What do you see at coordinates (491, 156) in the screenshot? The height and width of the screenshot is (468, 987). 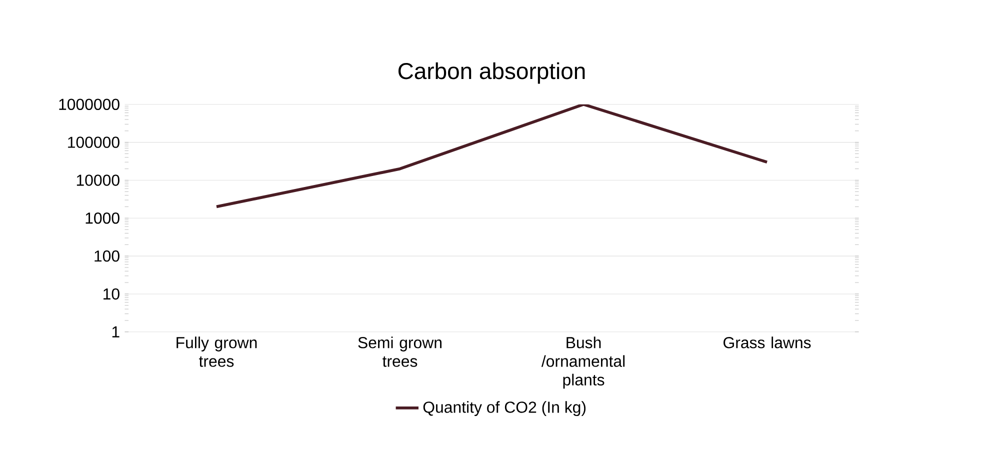 I see `line-series` at bounding box center [491, 156].